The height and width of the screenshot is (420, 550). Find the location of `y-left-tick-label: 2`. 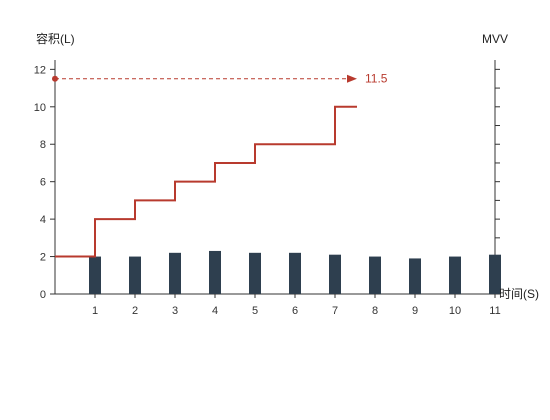

y-left-tick-label: 2 is located at coordinates (43, 258).